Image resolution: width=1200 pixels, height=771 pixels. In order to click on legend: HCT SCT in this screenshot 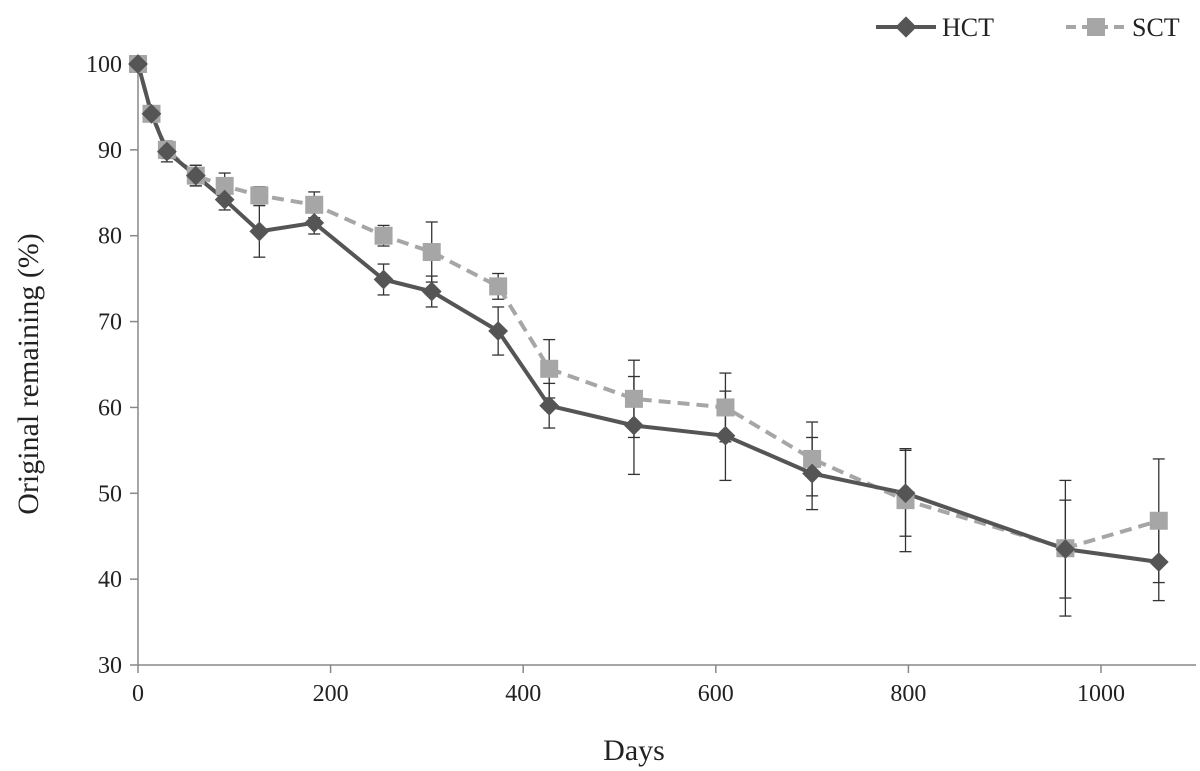, I will do `click(1028, 27)`.